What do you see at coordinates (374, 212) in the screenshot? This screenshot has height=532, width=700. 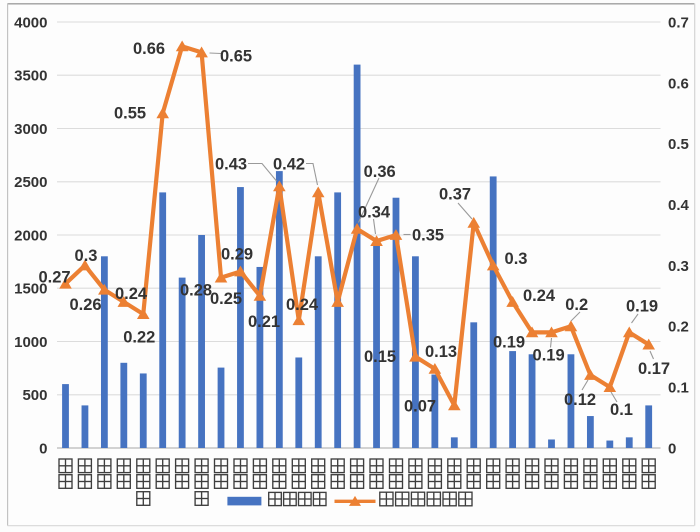 I see `svg-text: 0.34` at bounding box center [374, 212].